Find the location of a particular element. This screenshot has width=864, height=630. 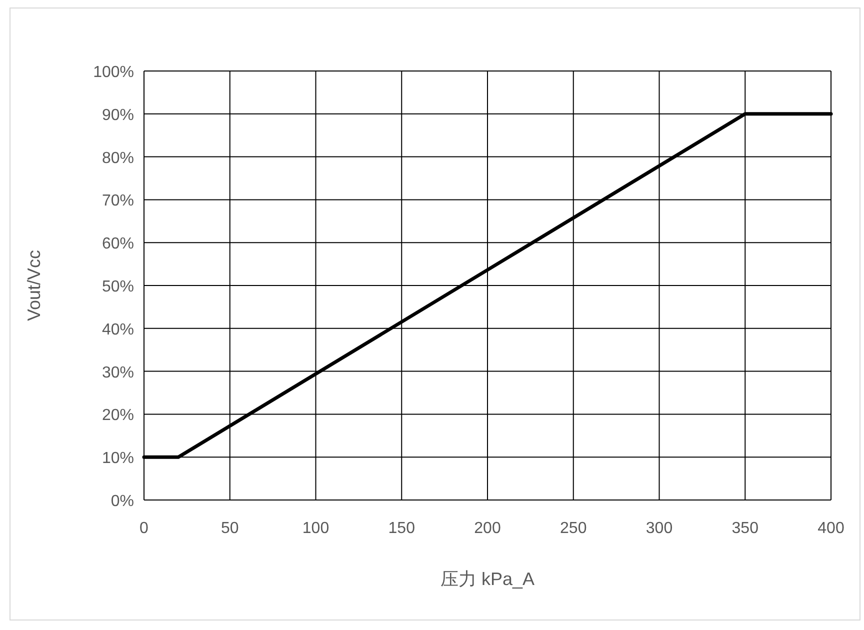

x-tick-label: 200 is located at coordinates (487, 528).